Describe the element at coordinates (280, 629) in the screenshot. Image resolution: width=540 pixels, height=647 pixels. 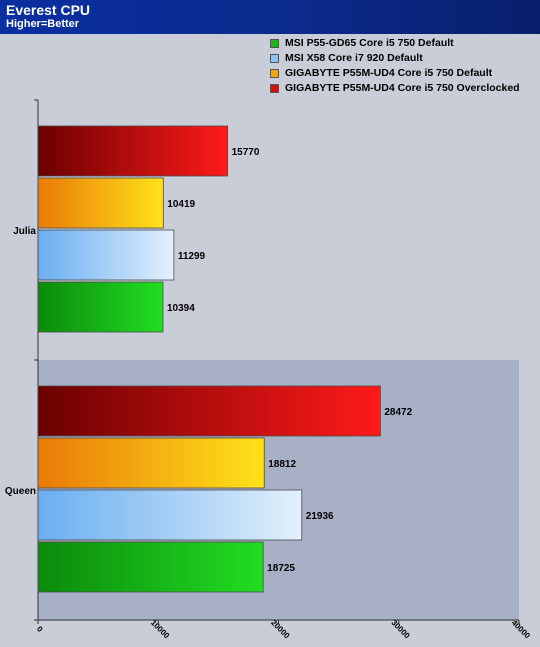
I see `x-tick-label-2: 20000` at that location.